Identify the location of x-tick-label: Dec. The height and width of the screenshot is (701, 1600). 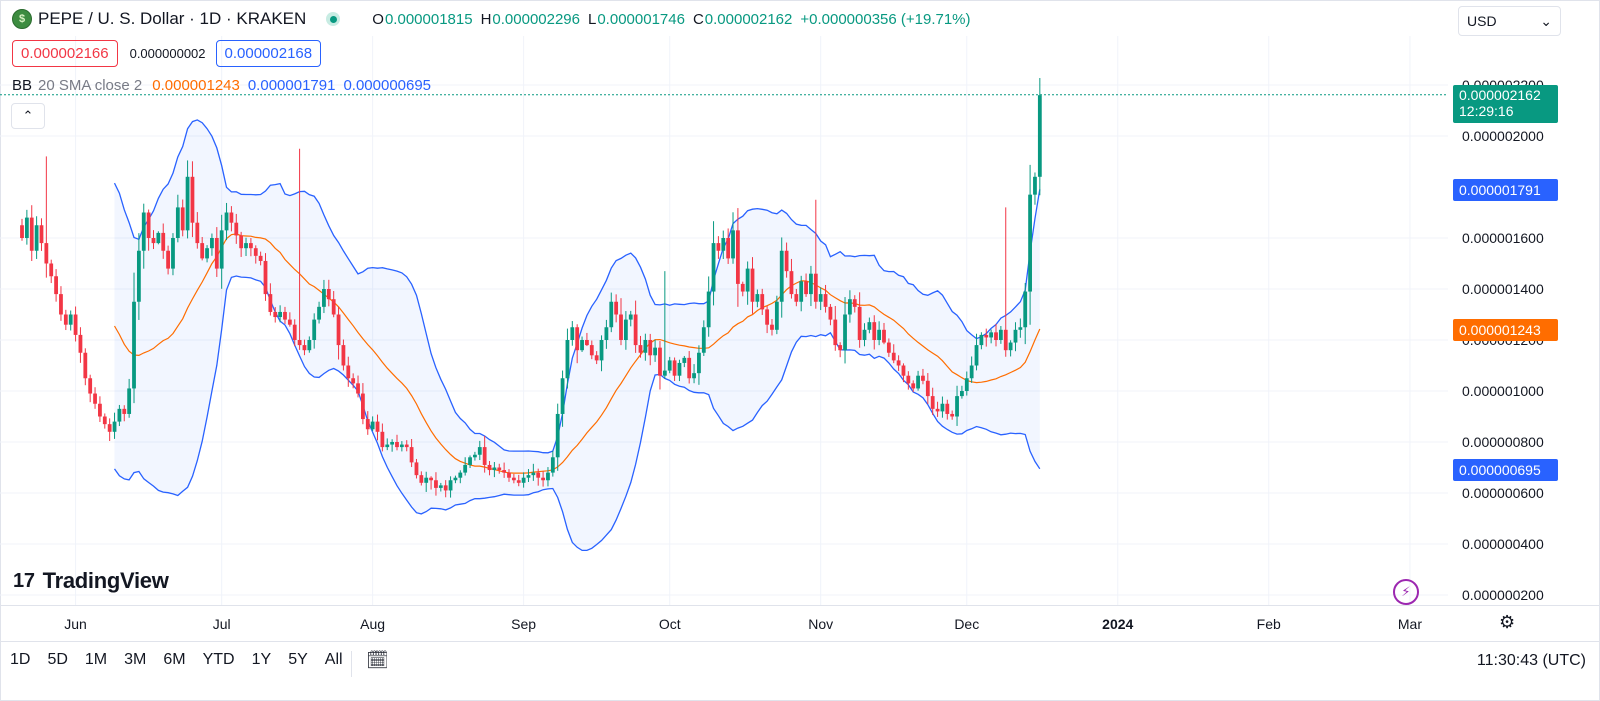
(966, 624).